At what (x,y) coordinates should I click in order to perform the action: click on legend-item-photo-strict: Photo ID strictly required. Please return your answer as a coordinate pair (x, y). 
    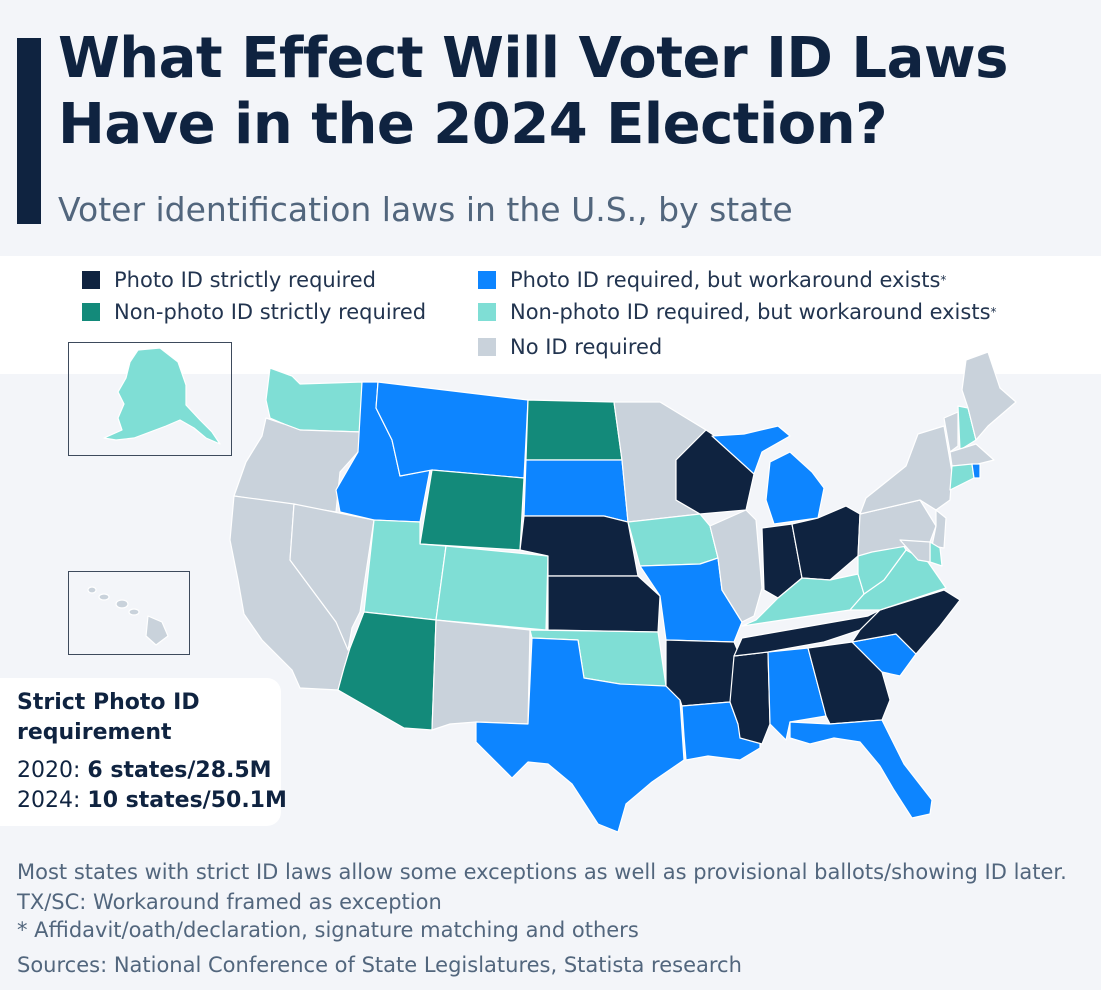
    Looking at the image, I should click on (229, 280).